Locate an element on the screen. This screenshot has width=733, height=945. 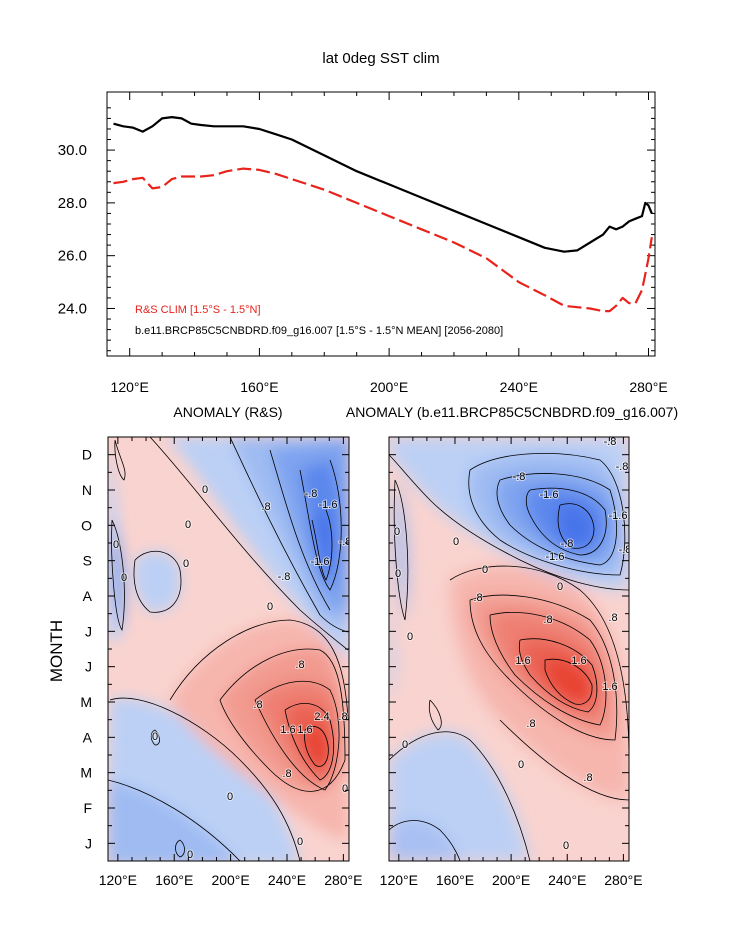
right-contour-lines is located at coordinates (509, 657).